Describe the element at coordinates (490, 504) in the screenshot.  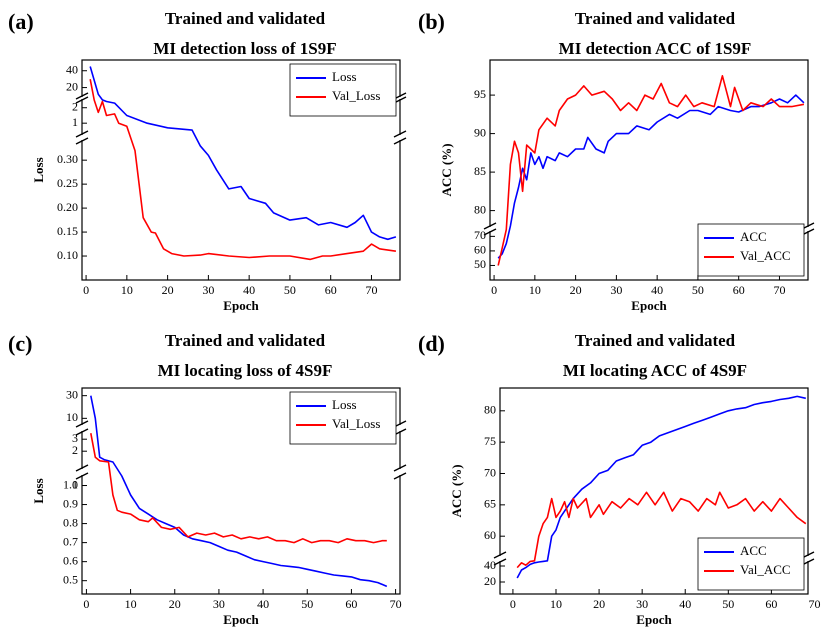
I see `y-tick-label: 65` at that location.